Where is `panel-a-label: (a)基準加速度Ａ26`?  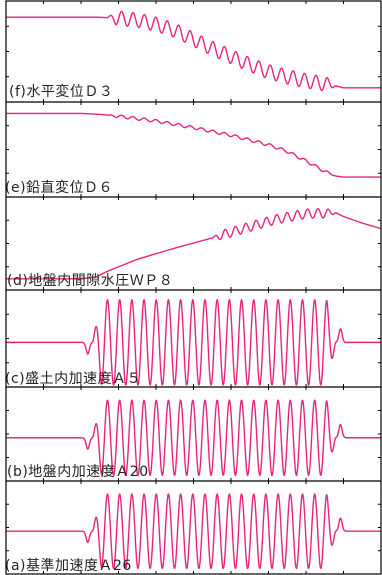 panel-a-label: (a)基準加速度Ａ26 is located at coordinates (68, 565).